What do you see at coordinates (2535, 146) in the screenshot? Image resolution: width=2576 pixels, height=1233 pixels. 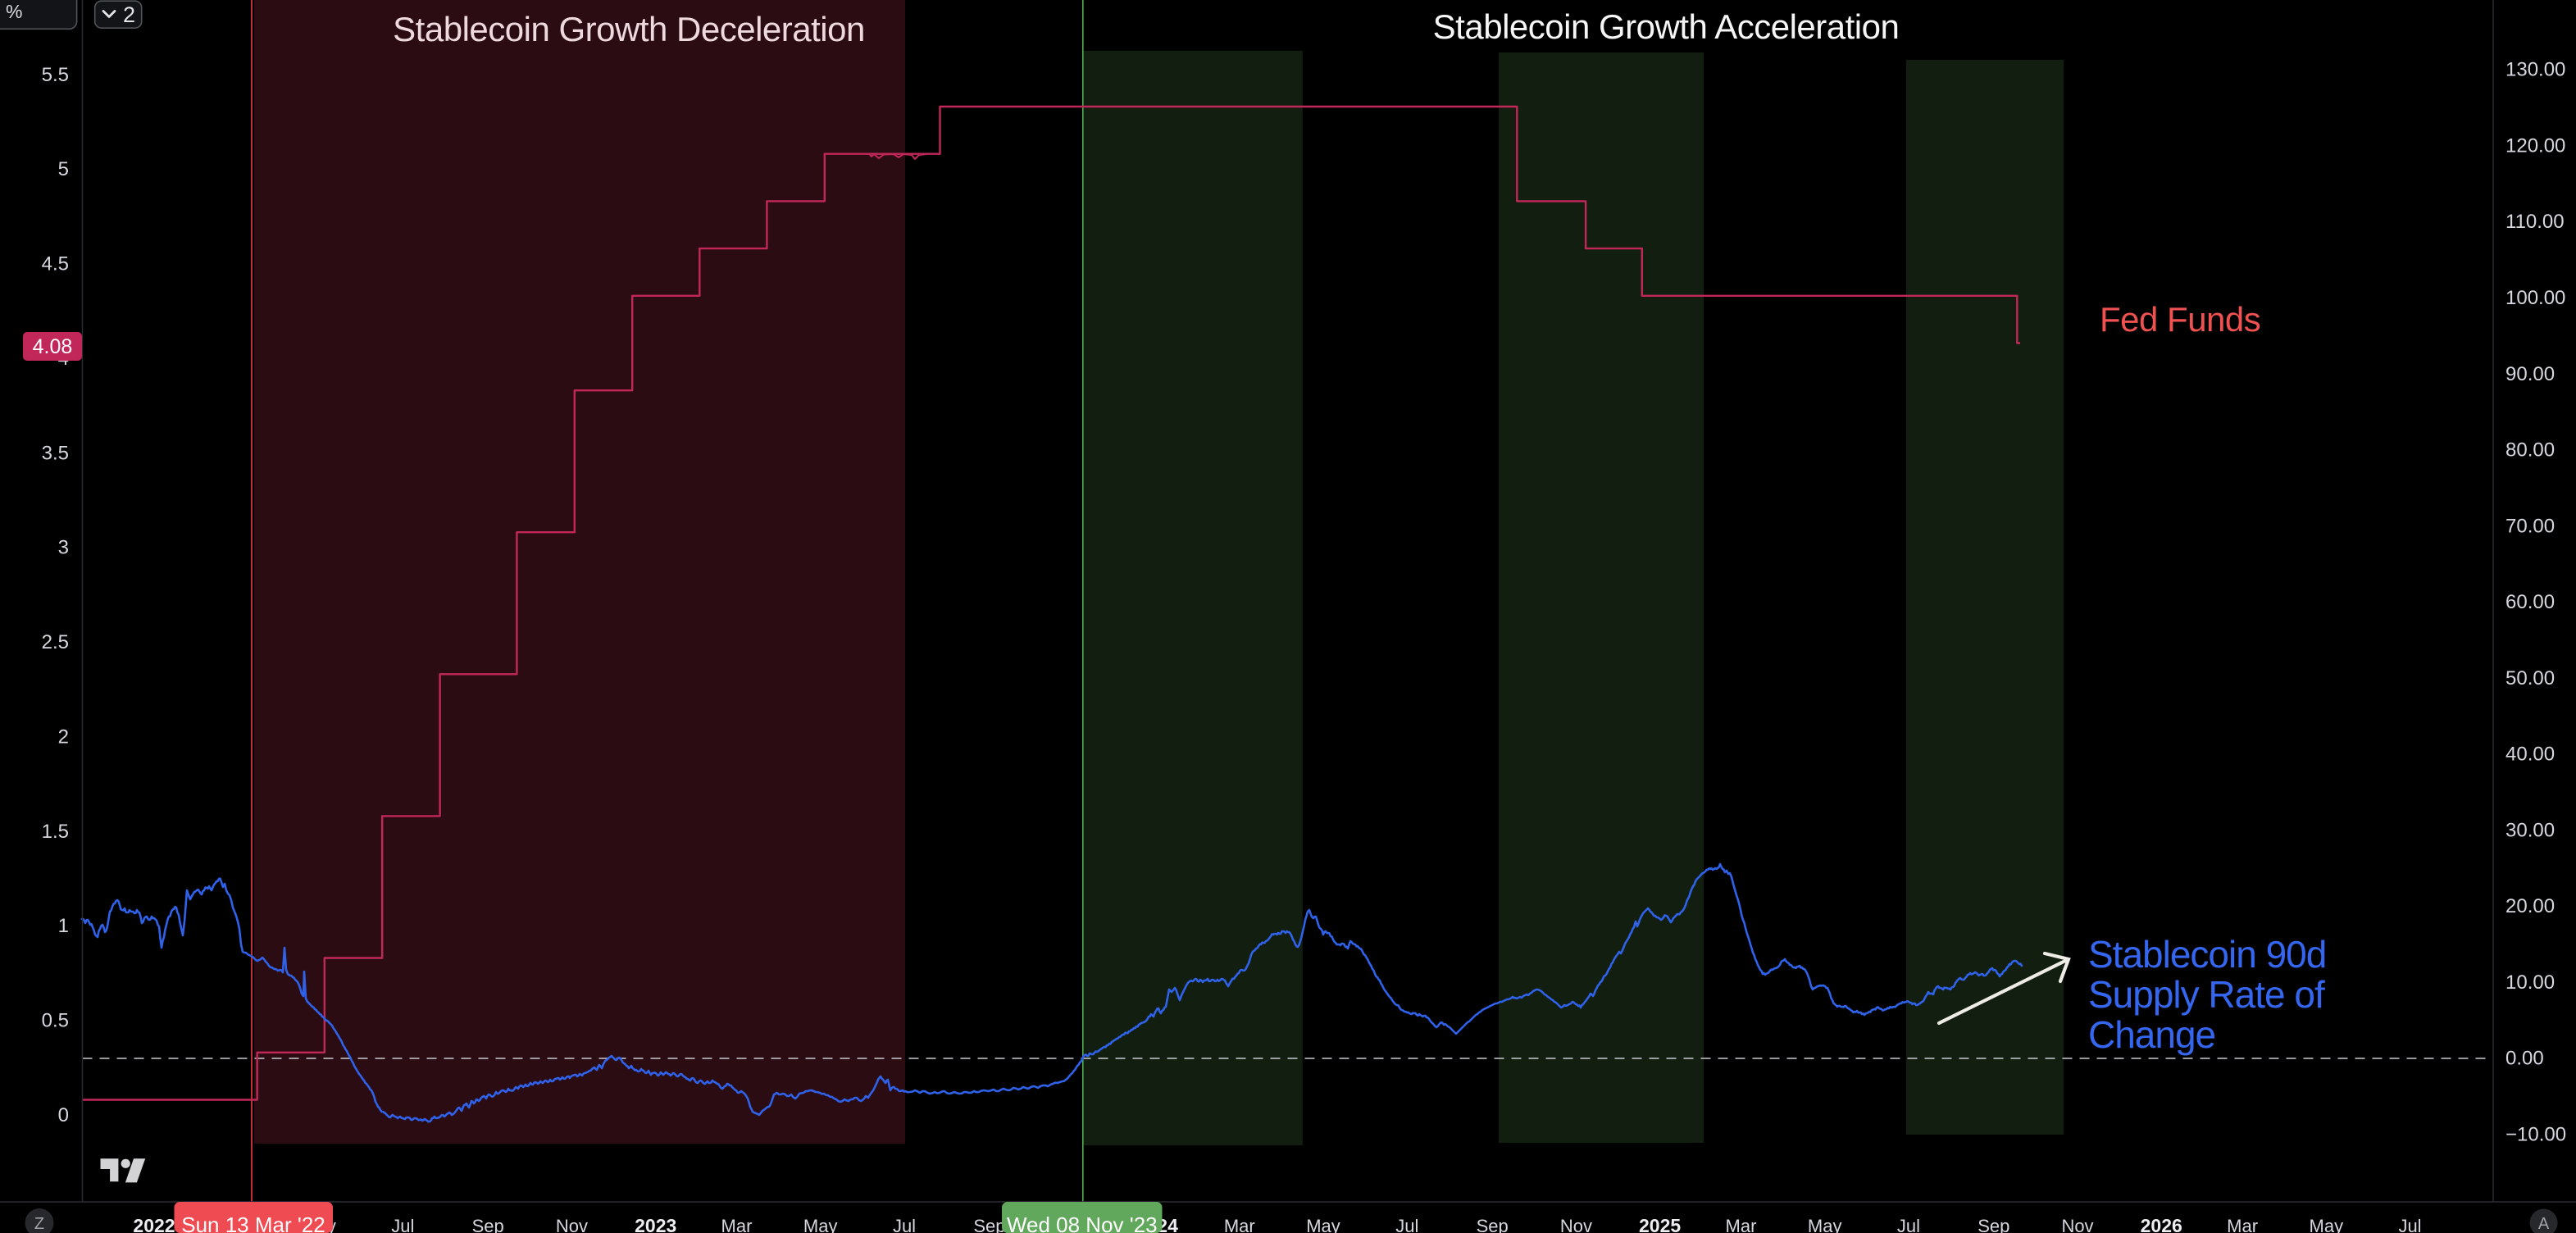 I see `svg-text: 120.00` at bounding box center [2535, 146].